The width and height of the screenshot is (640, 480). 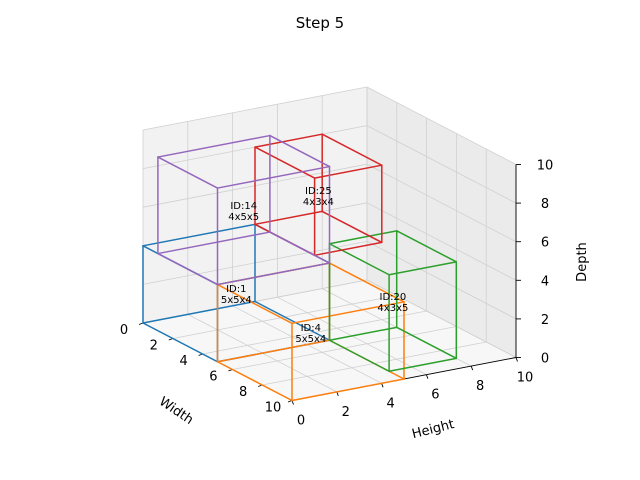 What do you see at coordinates (301, 421) in the screenshot?
I see `y-tick-label: 0` at bounding box center [301, 421].